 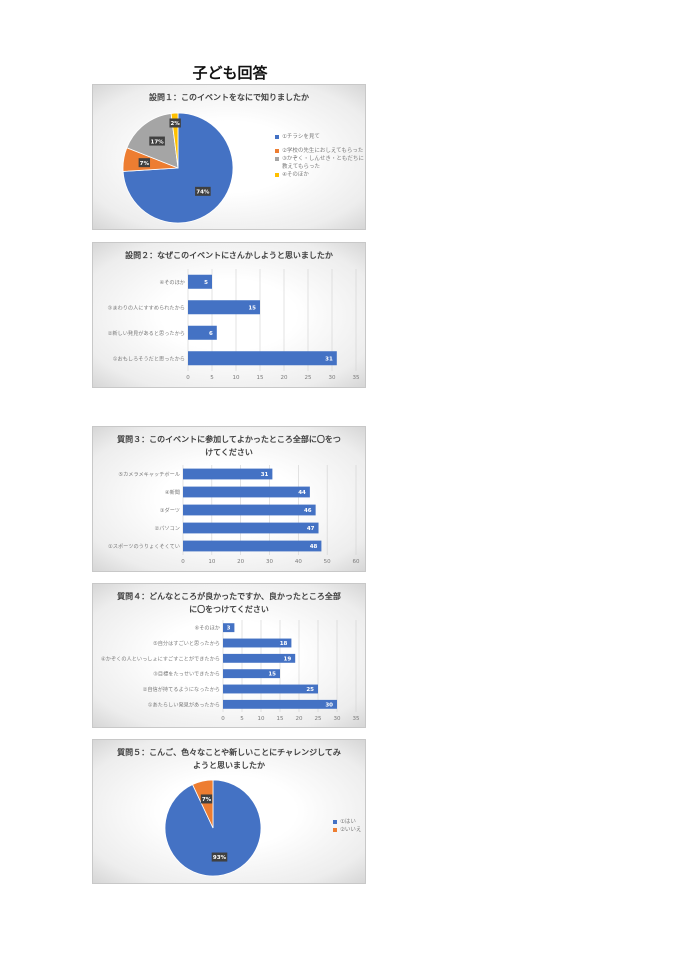 I want to click on legend-label: ②学校の先生におしえてもらった, so click(x=323, y=151).